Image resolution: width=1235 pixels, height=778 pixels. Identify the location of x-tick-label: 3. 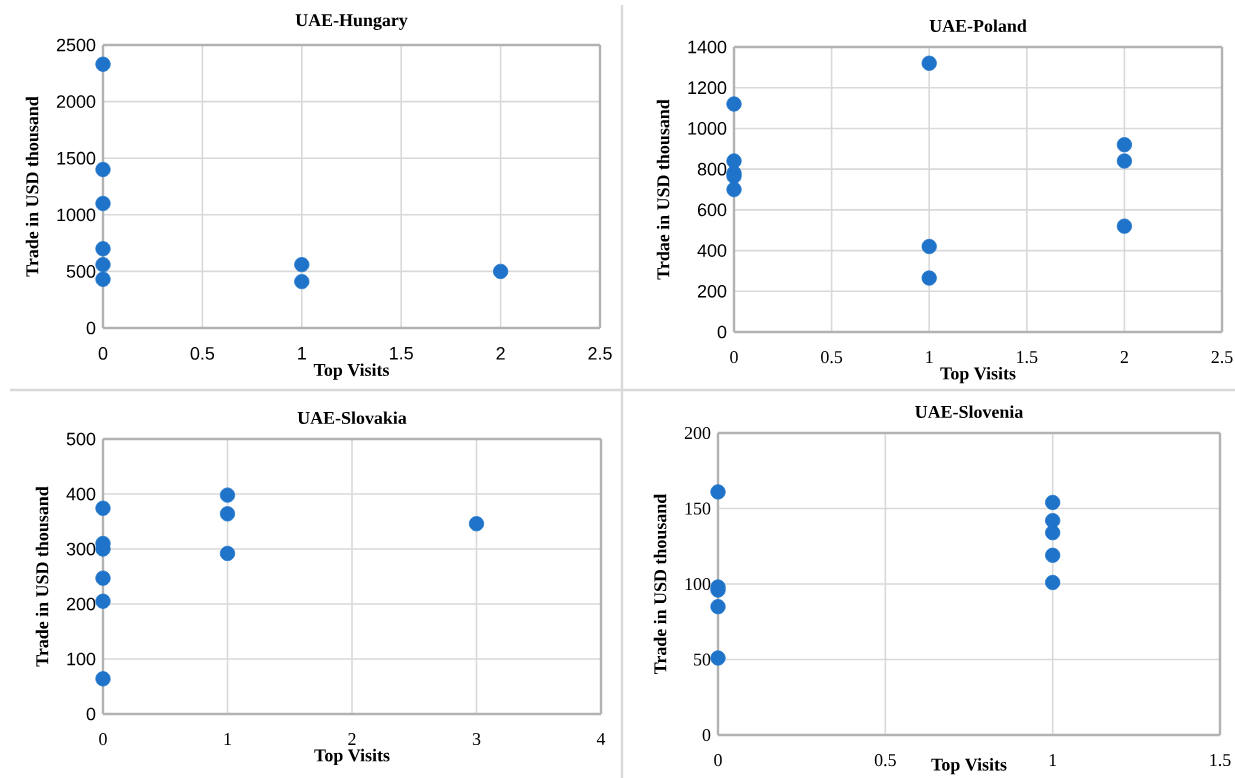
(476, 739).